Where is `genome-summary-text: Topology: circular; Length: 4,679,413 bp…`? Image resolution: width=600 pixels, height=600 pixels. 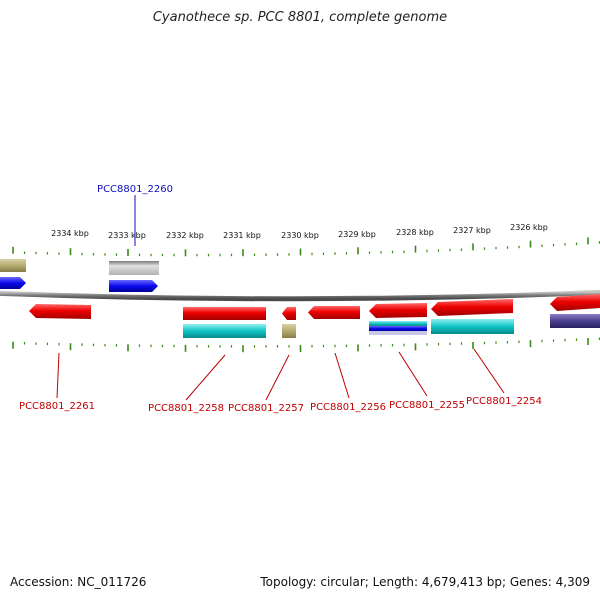
genome-summary-text: Topology: circular; Length: 4,679,413 bp… is located at coordinates (425, 582).